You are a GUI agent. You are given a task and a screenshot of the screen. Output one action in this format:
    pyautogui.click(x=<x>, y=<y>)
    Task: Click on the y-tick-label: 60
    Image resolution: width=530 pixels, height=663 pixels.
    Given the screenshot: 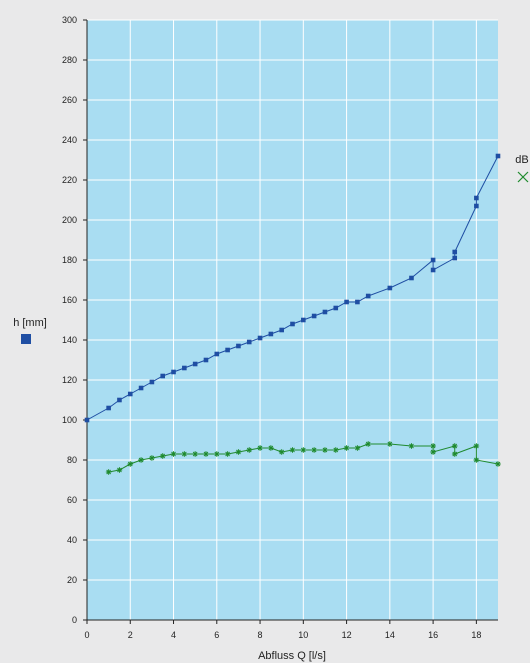 What is the action you would take?
    pyautogui.click(x=72, y=500)
    